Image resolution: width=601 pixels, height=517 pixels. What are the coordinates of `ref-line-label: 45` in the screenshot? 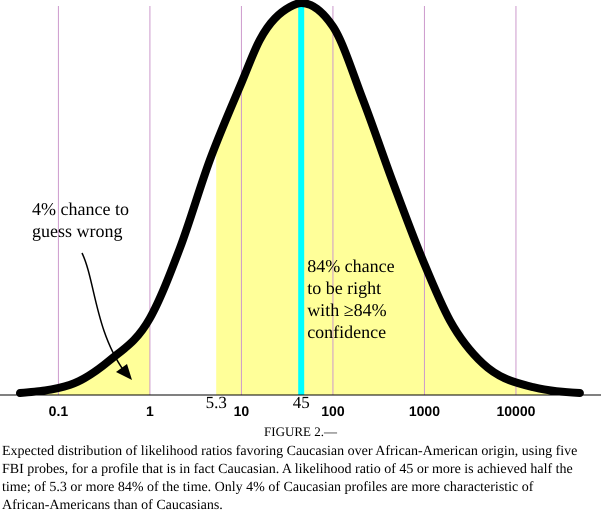 It's located at (301, 402).